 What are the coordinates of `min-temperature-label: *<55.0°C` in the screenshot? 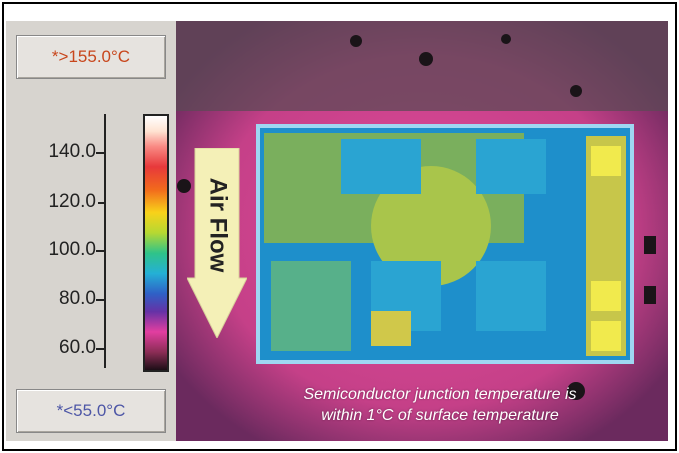 It's located at (91, 411).